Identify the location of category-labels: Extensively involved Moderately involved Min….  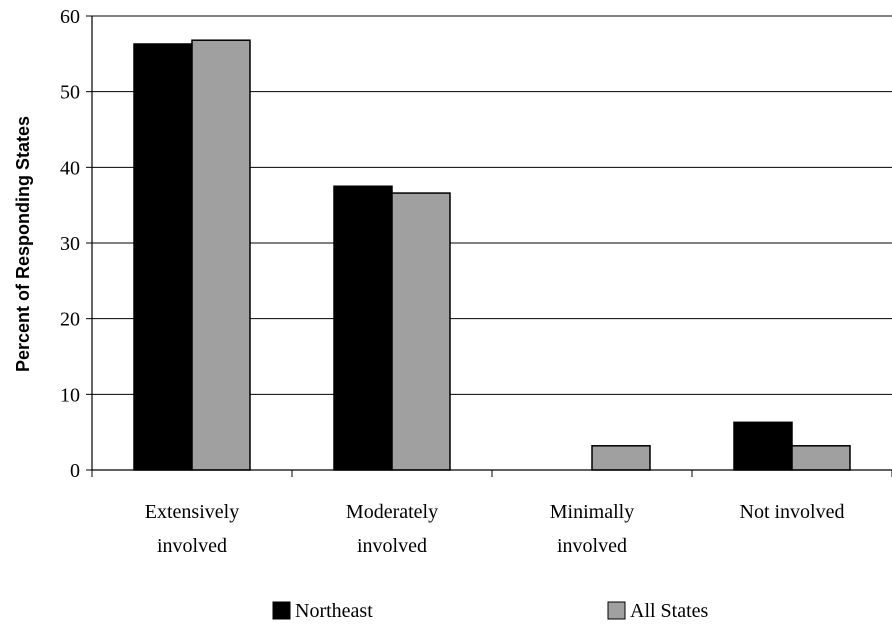
(495, 529).